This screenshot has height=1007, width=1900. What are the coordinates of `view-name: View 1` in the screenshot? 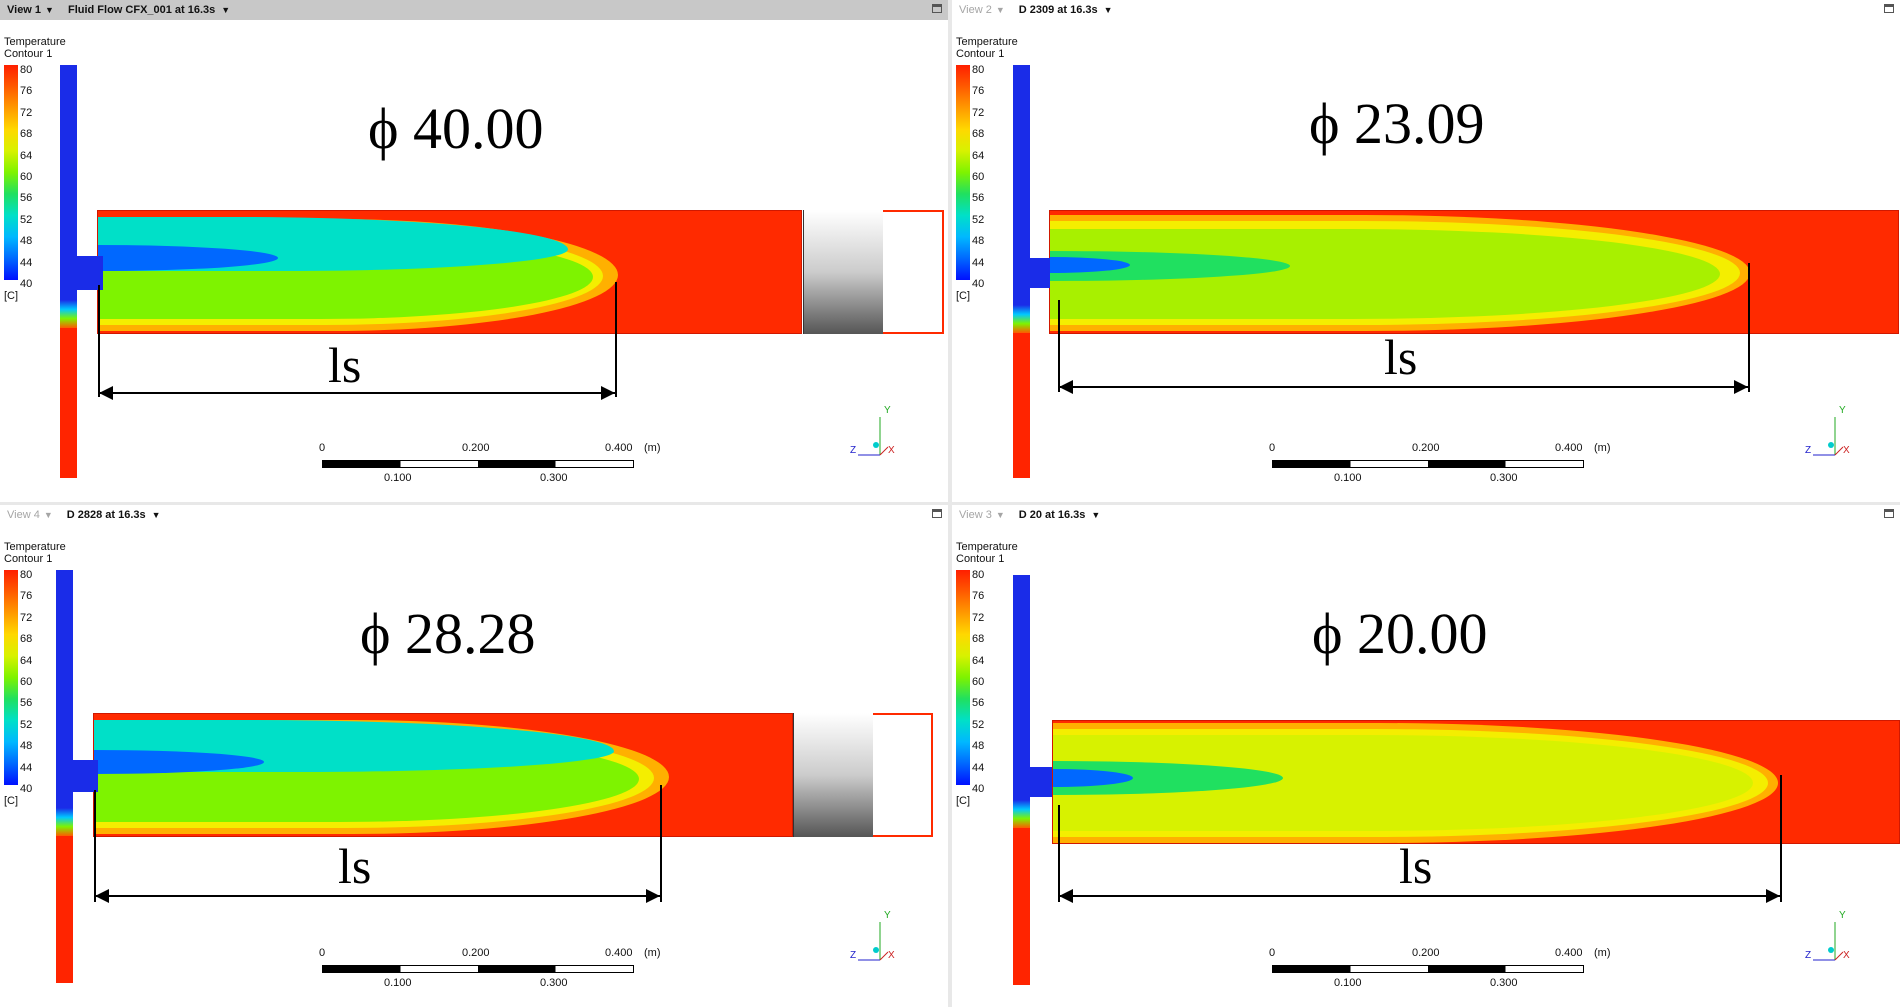 It's located at (24, 10).